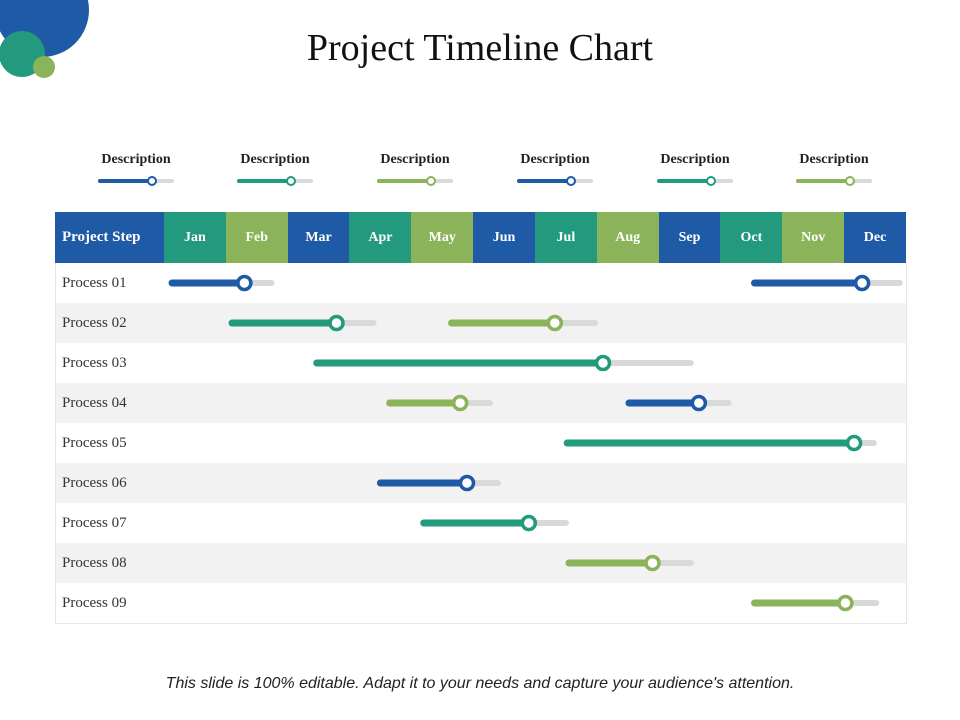 This screenshot has height=720, width=960. I want to click on header-month: May, so click(442, 237).